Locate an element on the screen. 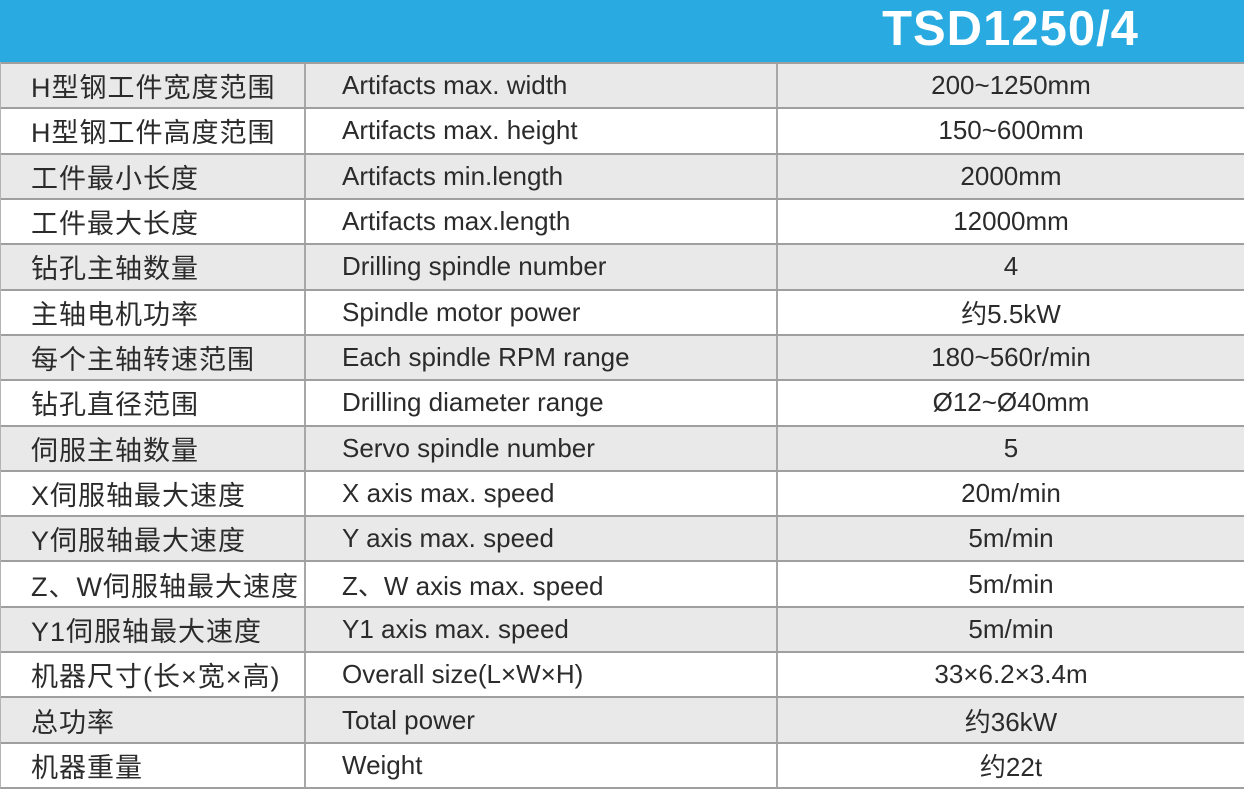 The image size is (1247, 791). spec-label-cn: 机器尺寸(长×宽×高) is located at coordinates (153, 675).